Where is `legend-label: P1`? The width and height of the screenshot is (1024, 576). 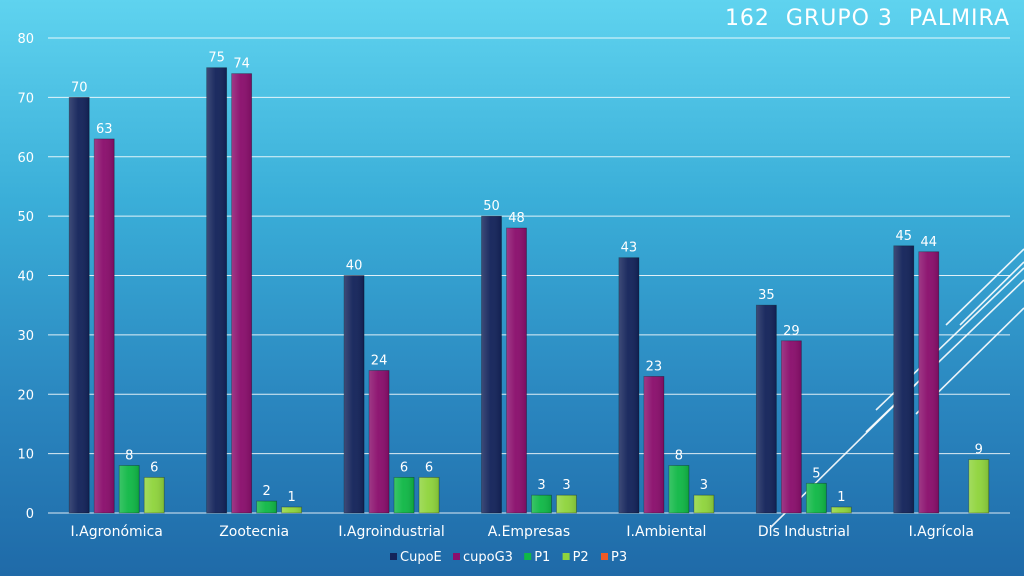
legend-label: P1 is located at coordinates (542, 557).